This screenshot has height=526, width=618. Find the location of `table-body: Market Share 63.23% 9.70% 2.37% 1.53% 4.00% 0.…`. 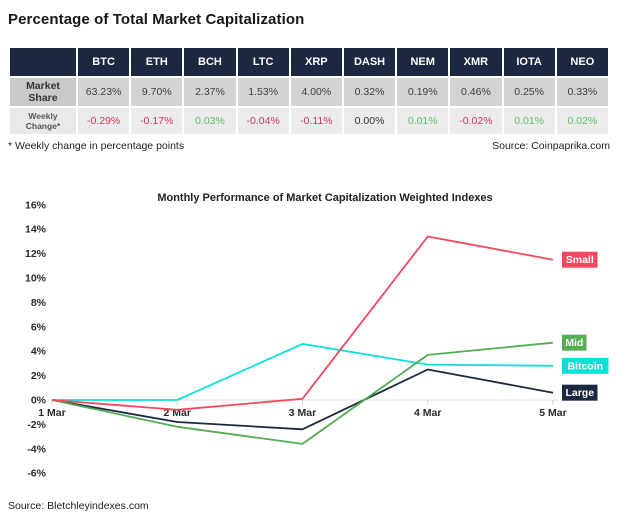

table-body: Market Share 63.23% 9.70% 2.37% 1.53% 4.00% 0.… is located at coordinates (309, 106).